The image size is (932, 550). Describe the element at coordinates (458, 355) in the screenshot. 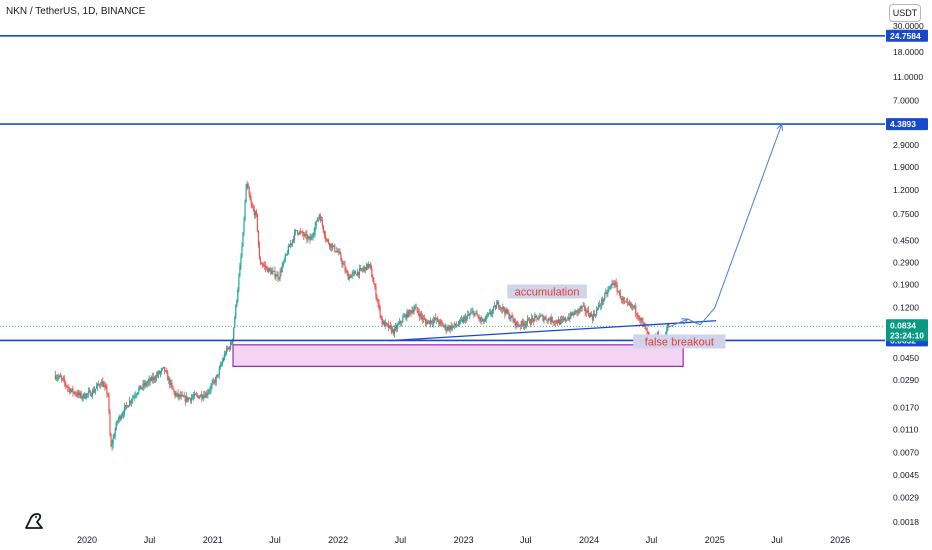

I see `support-zone` at that location.